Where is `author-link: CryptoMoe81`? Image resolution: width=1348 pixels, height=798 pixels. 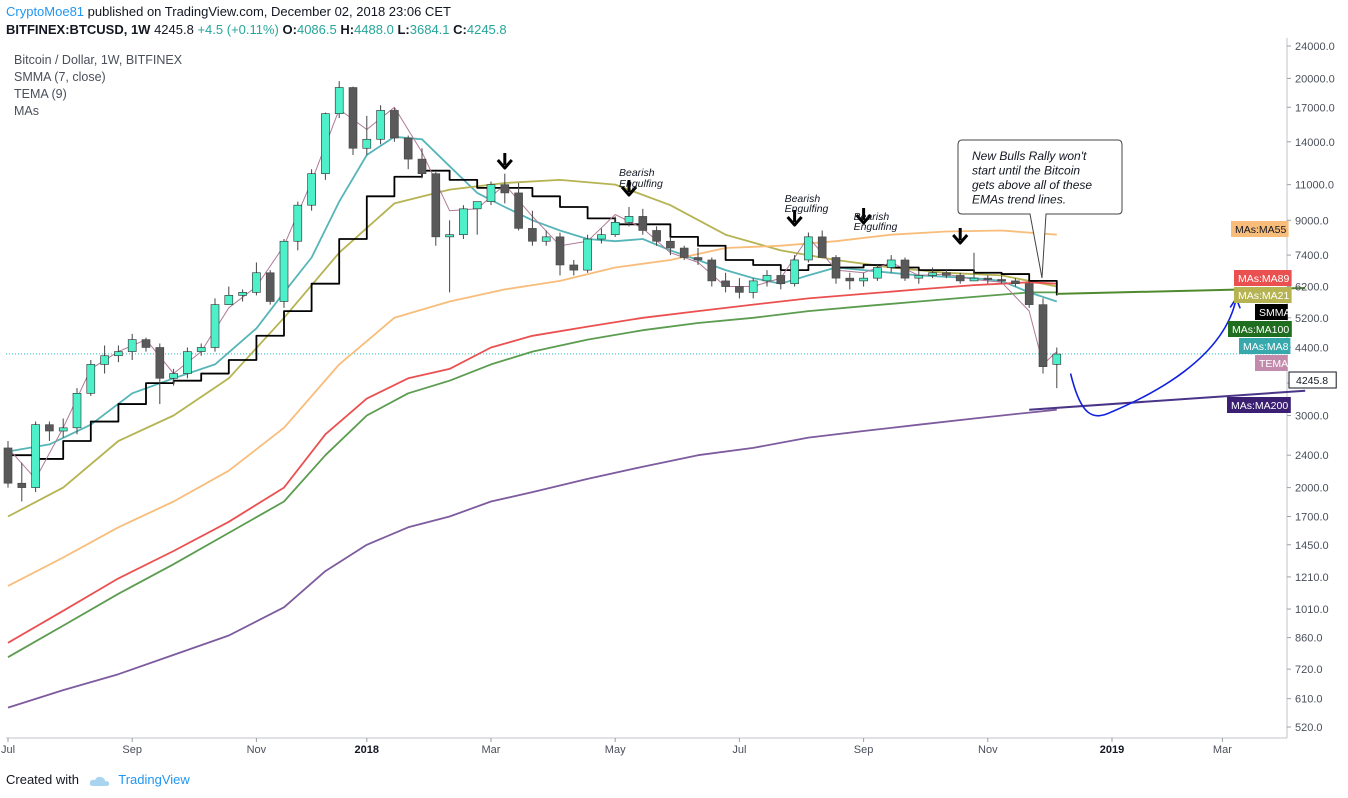 author-link: CryptoMoe81 is located at coordinates (45, 11).